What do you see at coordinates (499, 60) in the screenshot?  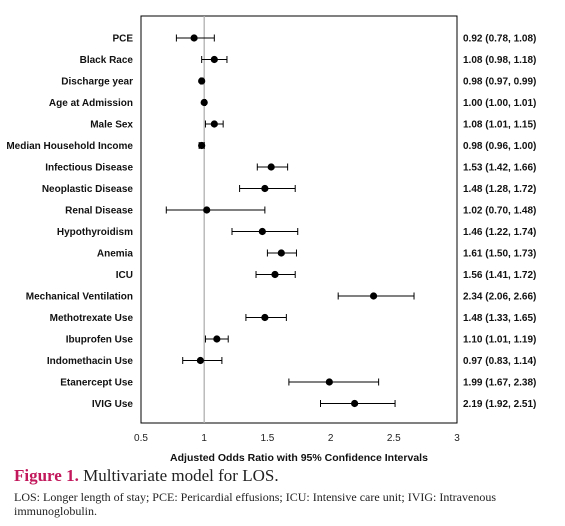 I see `or-ci-value: 1.08 (0.98, 1.18)` at bounding box center [499, 60].